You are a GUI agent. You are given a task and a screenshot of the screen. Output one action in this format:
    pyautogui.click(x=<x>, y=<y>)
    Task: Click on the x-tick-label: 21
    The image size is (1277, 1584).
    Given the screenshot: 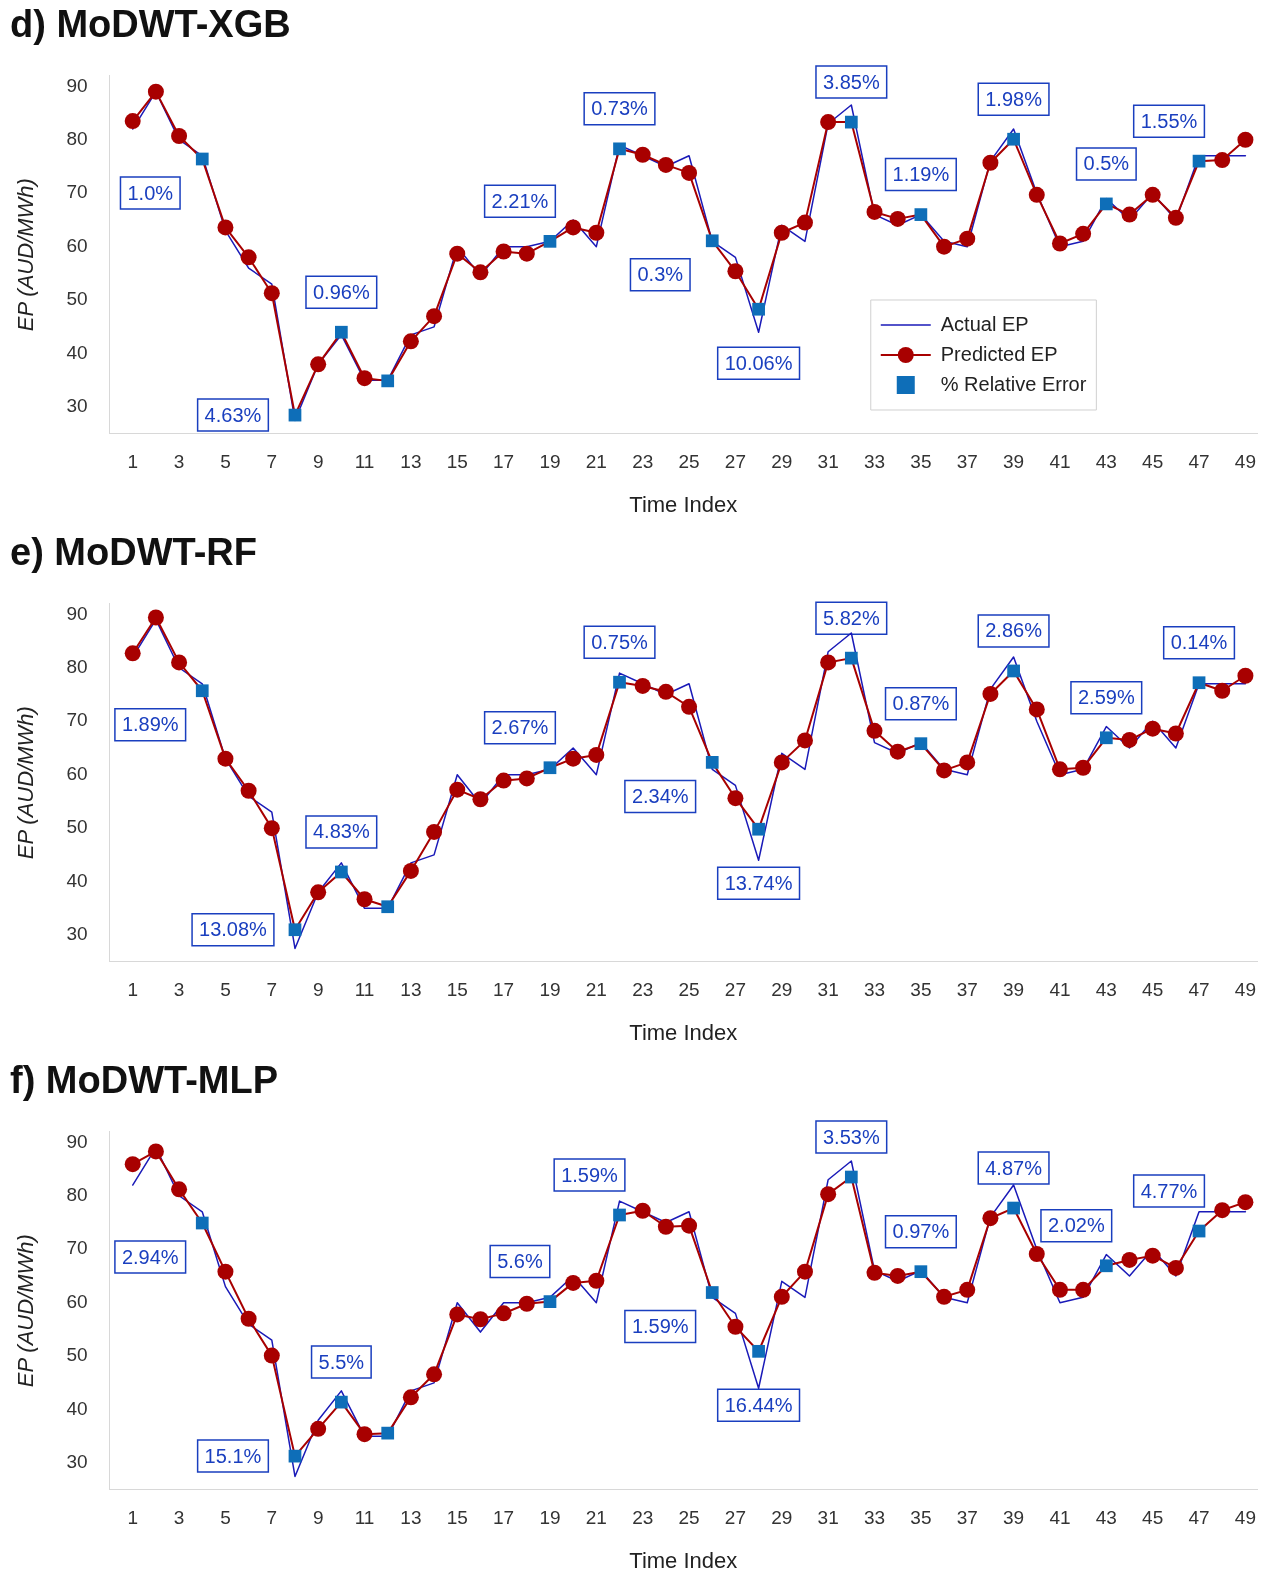 What is the action you would take?
    pyautogui.click(x=596, y=990)
    